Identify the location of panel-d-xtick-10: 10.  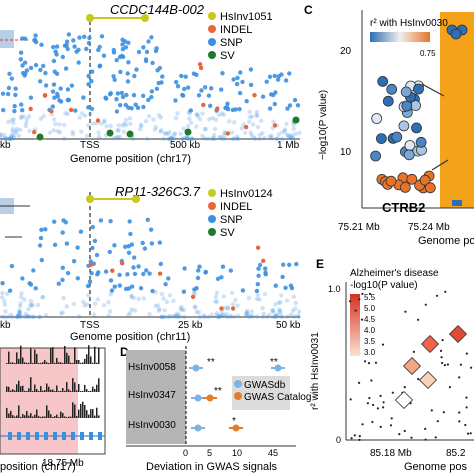
(237, 453).